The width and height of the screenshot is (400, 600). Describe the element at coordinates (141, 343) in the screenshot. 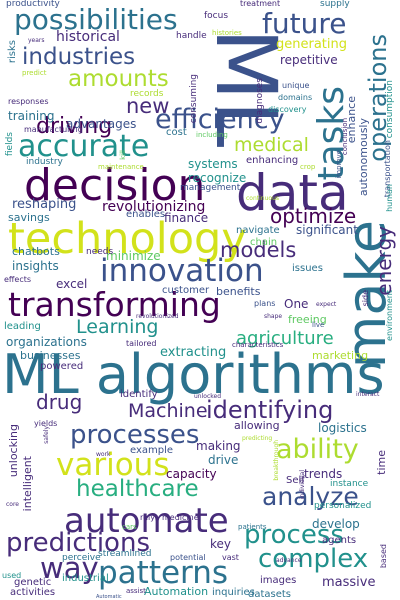

I see `word-tailored: tailored` at that location.